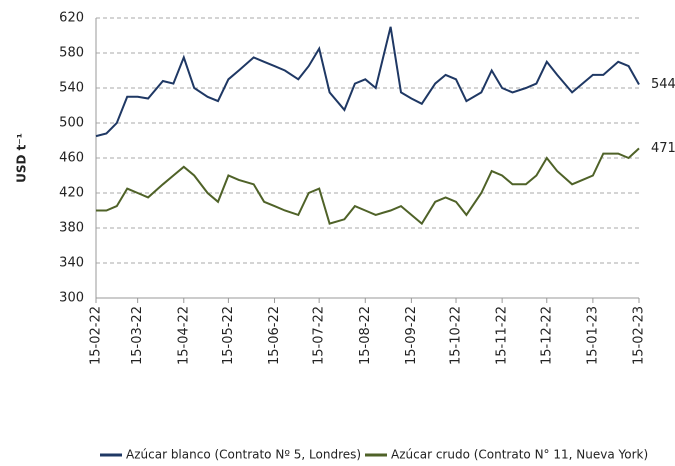 This screenshot has width=675, height=466. I want to click on x-tick-label: 15-02-23, so click(639, 335).